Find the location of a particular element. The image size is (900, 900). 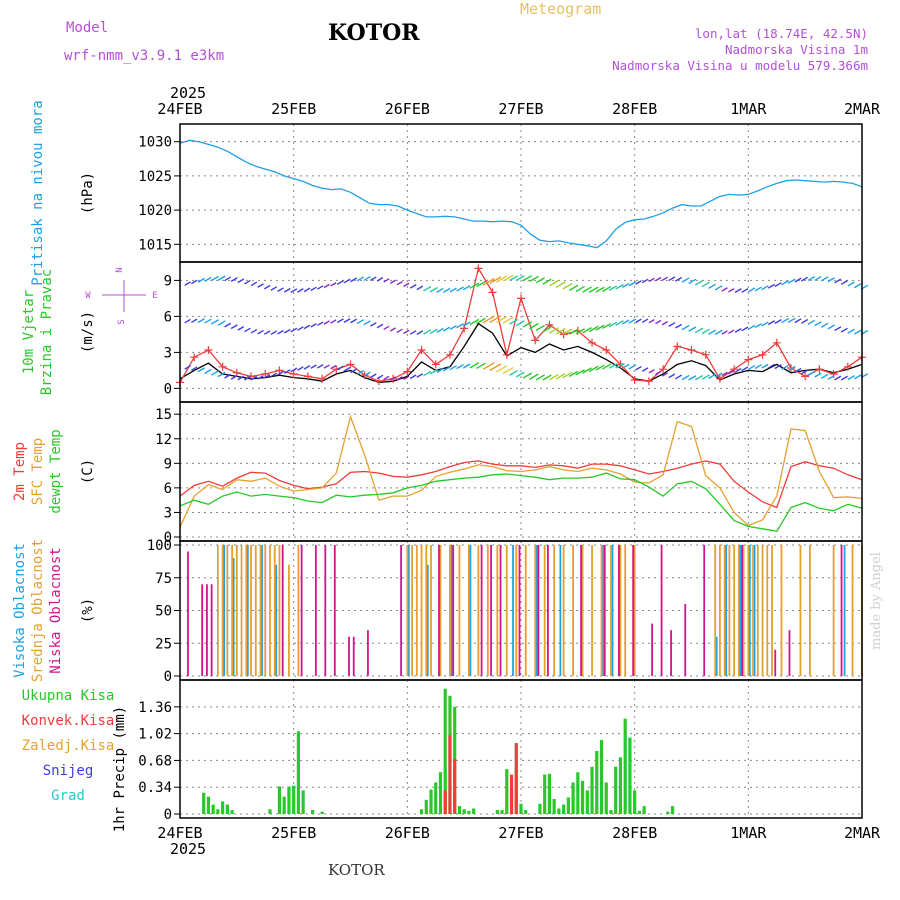

precip-legend-1: Konvek.Kisa is located at coordinates (68, 721).